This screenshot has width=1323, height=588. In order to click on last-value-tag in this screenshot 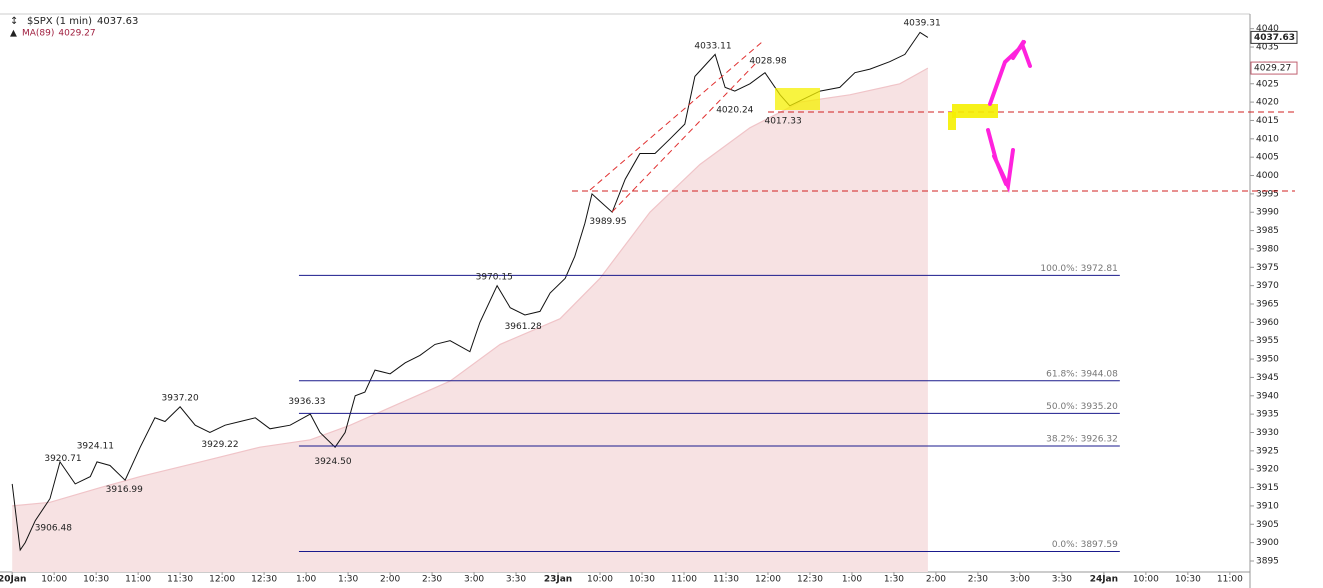, I will do `click(1274, 37)`.